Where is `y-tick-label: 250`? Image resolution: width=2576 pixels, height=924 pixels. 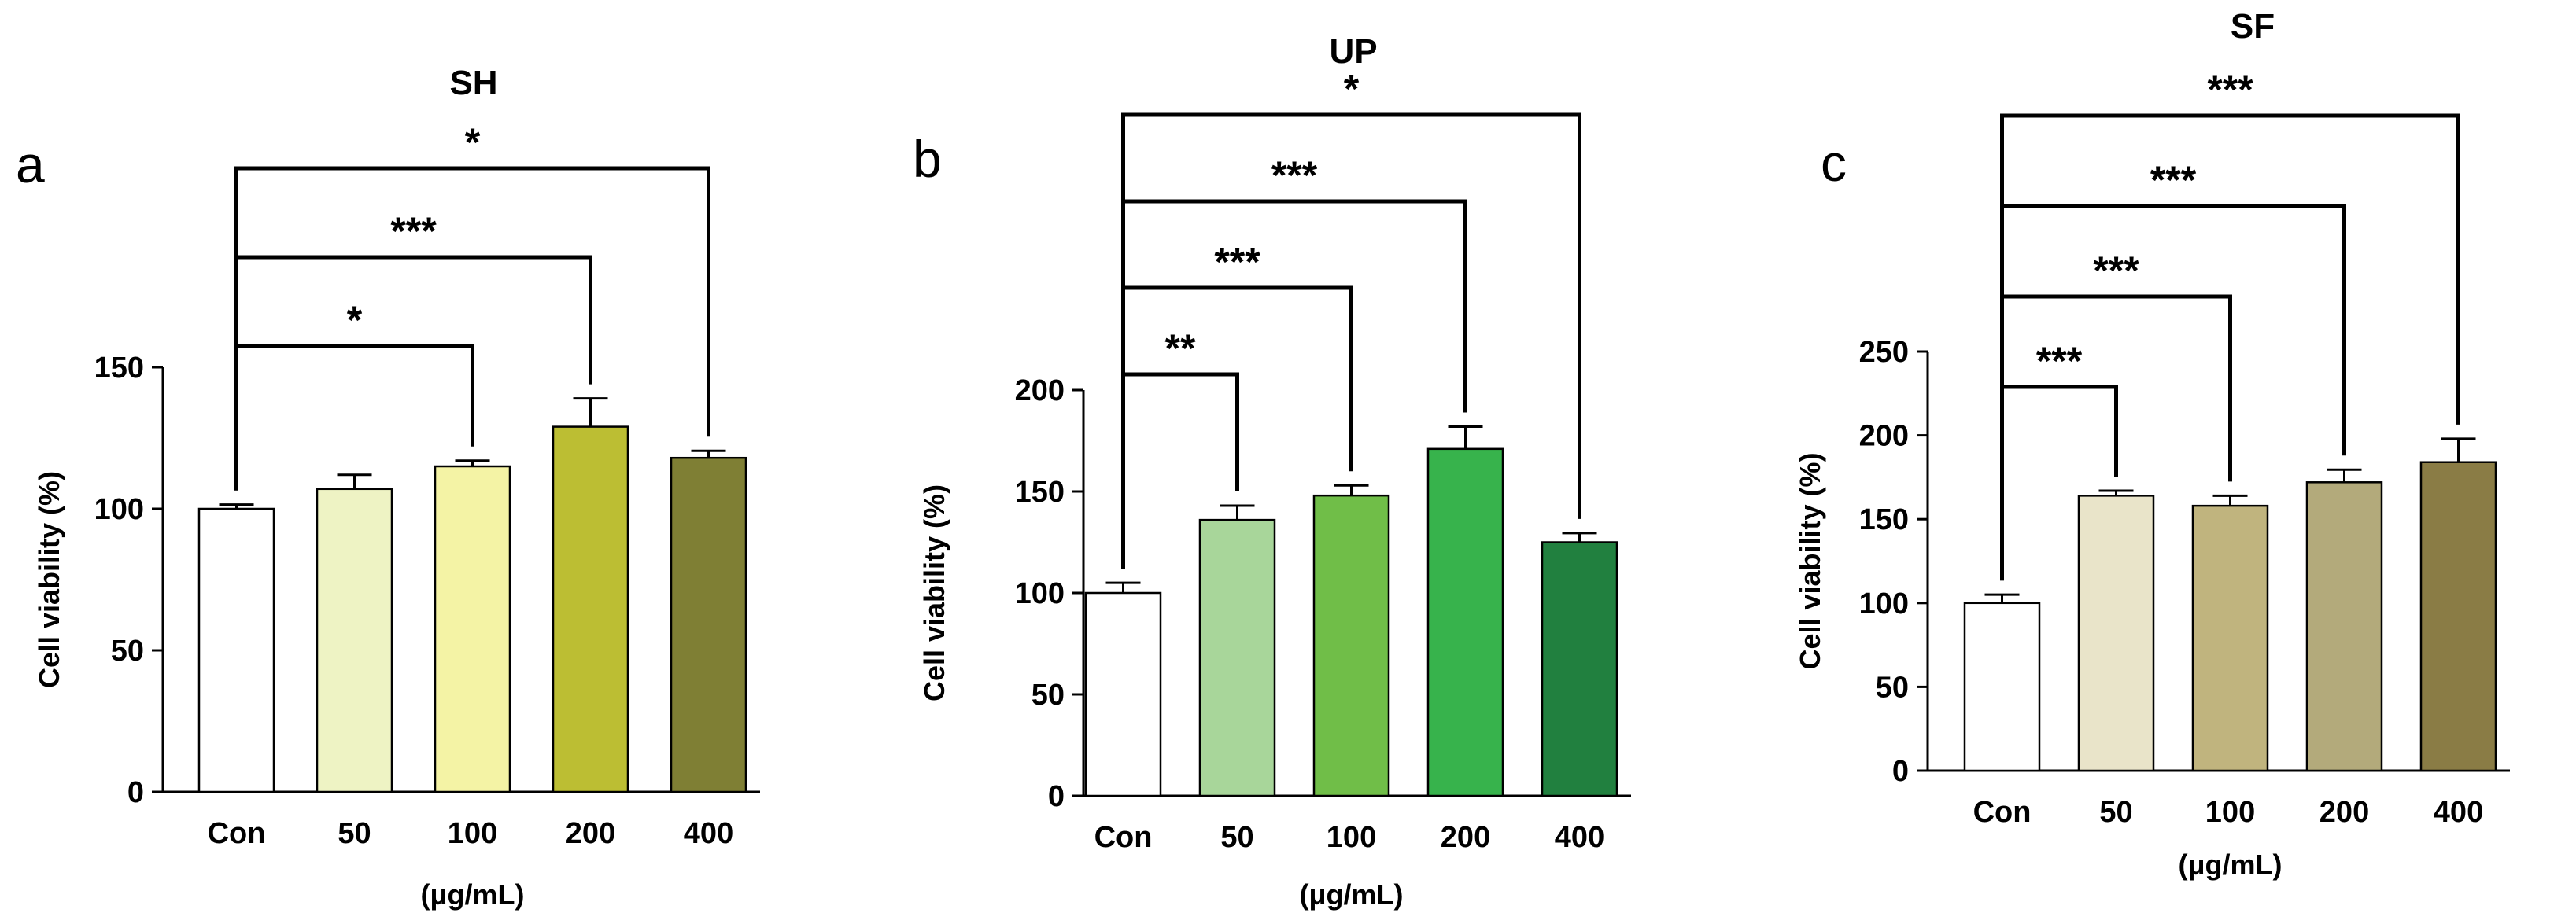
y-tick-label: 250 is located at coordinates (1884, 352).